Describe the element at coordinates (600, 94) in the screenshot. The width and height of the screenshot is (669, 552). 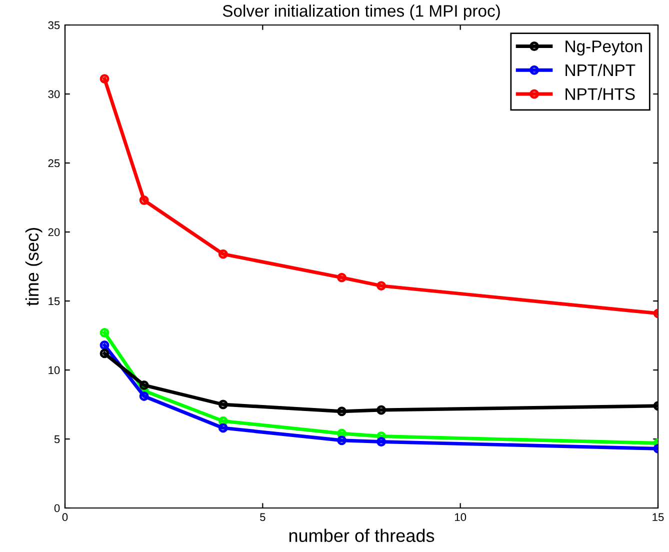
I see `legend-label: NPT/HTS` at that location.